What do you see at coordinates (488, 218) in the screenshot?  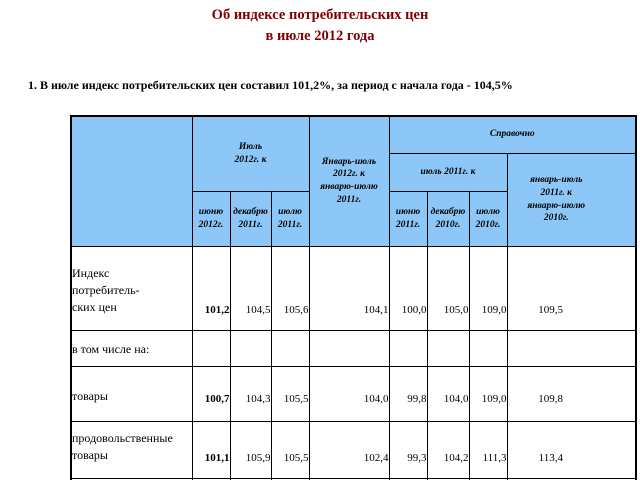 I see `header-july-2010: июлю 2010г.` at bounding box center [488, 218].